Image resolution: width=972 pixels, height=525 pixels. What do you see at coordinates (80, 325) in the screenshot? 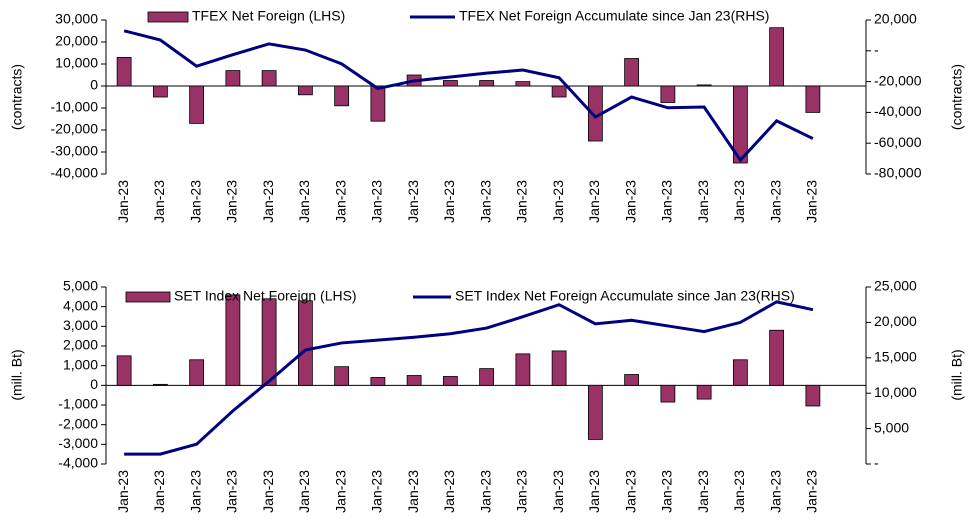
I see `y-tick-label: 3,000` at bounding box center [80, 325].